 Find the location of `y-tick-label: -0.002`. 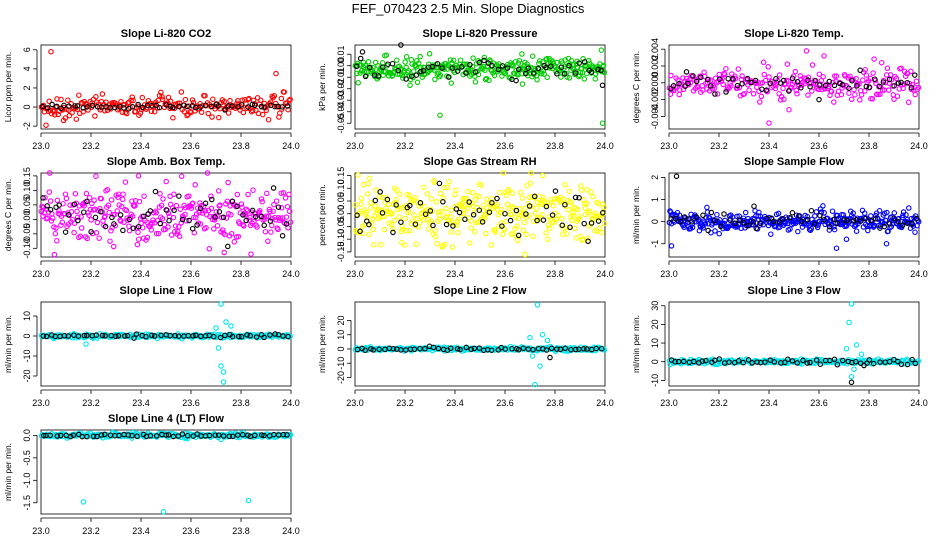

y-tick-label: -0.002 is located at coordinates (655, 100).